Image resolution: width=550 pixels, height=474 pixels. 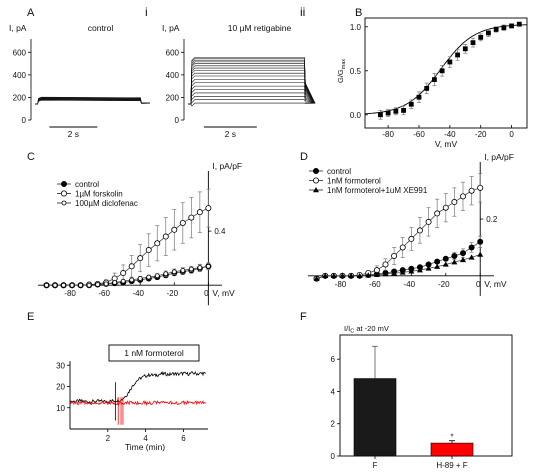 What do you see at coordinates (333, 359) in the screenshot?
I see `f-ytick-label: 6` at bounding box center [333, 359].